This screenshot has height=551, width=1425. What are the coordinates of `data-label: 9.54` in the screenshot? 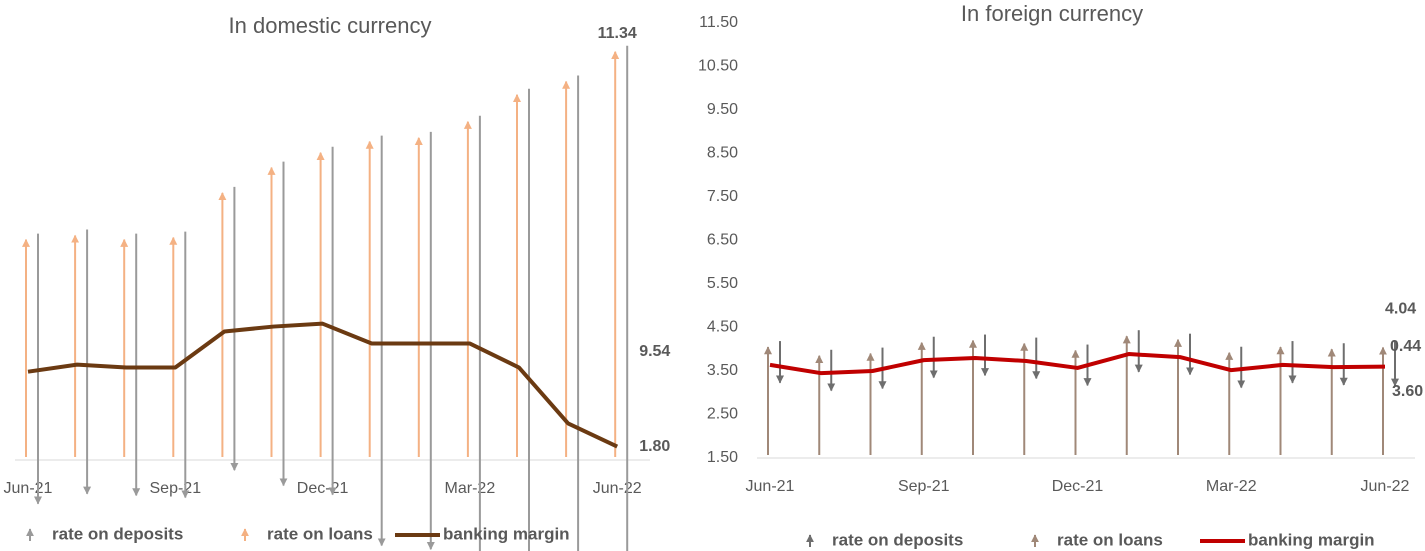 It's located at (654, 351).